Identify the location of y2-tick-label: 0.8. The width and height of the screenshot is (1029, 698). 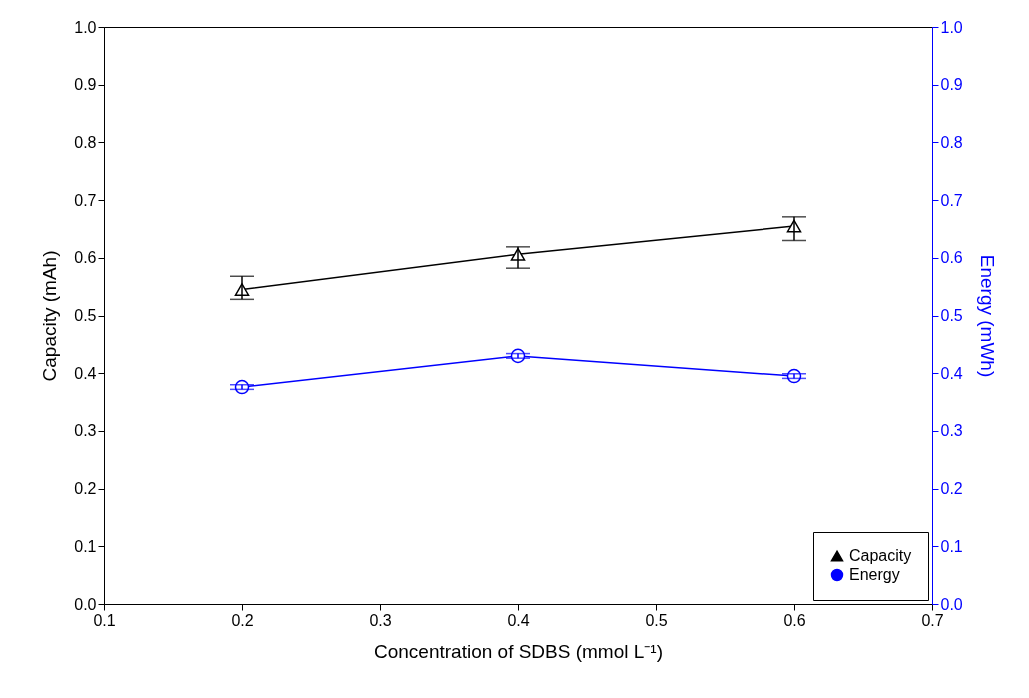
(951, 142).